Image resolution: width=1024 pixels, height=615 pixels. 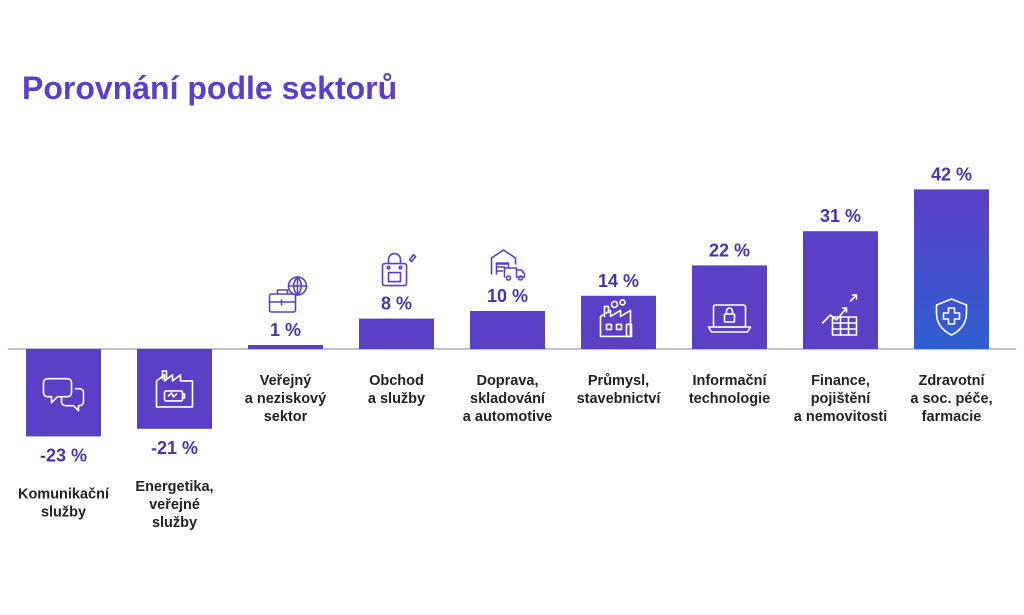 What do you see at coordinates (729, 318) in the screenshot?
I see `laptop-lock-icon` at bounding box center [729, 318].